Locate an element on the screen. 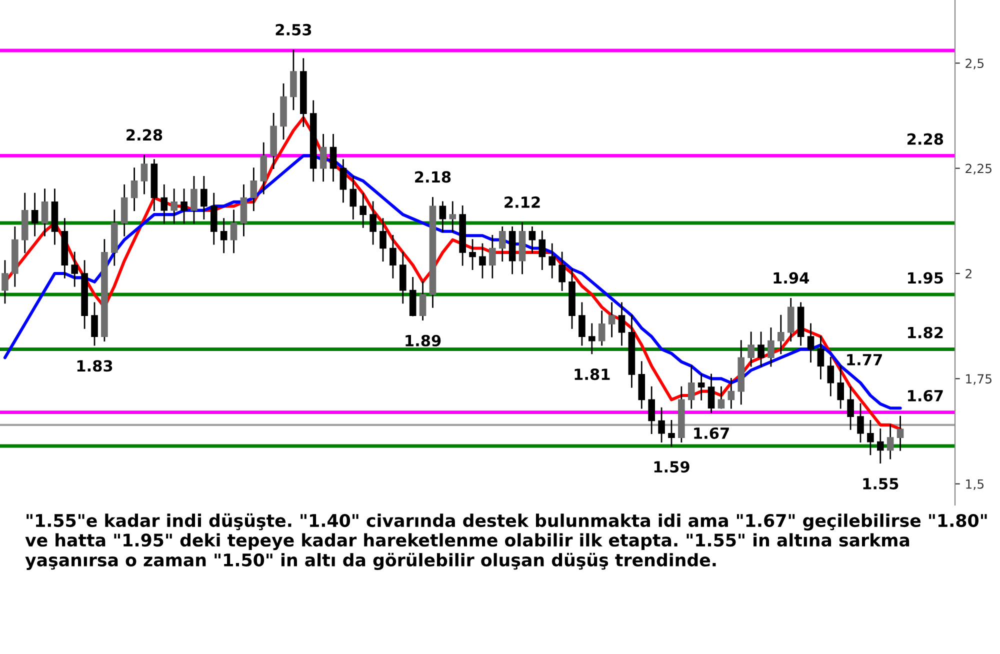 The image size is (1000, 654). text: "1.55"e kadar indi düşüşte. "1.40" civarında destek bulunmakta idi ama "1.67" geçilebilirse "1.80" ve hatta "1.95" deki tepeye kadar hareketlenme olabilir ilk etapta. "1.55" in altına sarkma yaşanırsa o zaman "1.50" in altı da görülebilir oluşan düşüş trendinde. is located at coordinates (506, 541).